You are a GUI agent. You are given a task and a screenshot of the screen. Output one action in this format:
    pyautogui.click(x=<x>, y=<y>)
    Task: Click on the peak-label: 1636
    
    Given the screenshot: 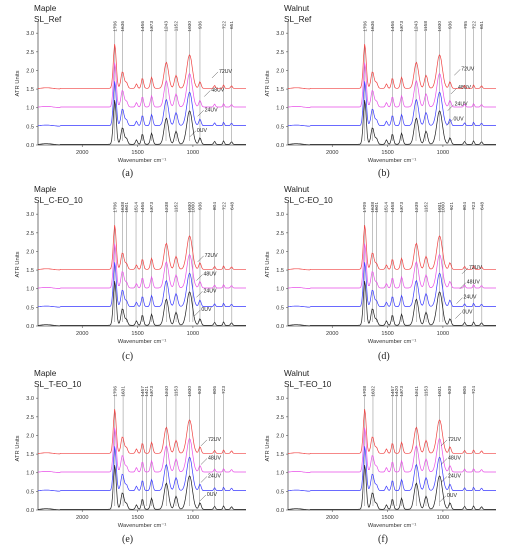 What is the action you would take?
    pyautogui.click(x=123, y=26)
    